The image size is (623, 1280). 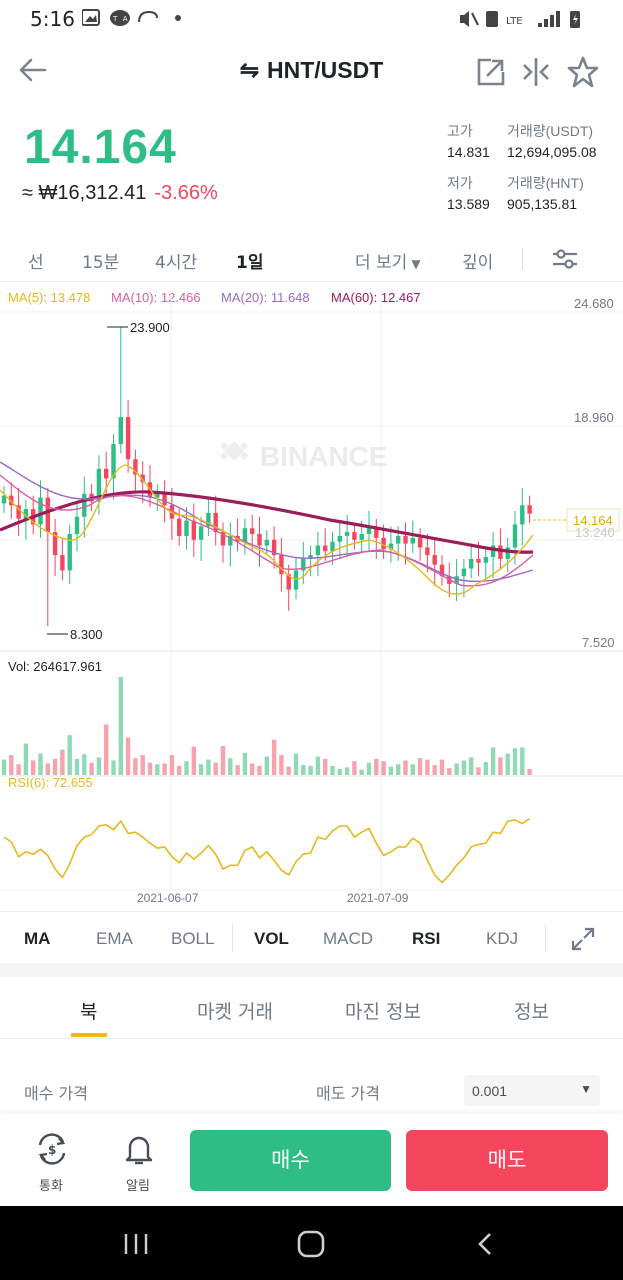 What do you see at coordinates (52, 1149) in the screenshot?
I see `convert-currency-icon: $` at bounding box center [52, 1149].